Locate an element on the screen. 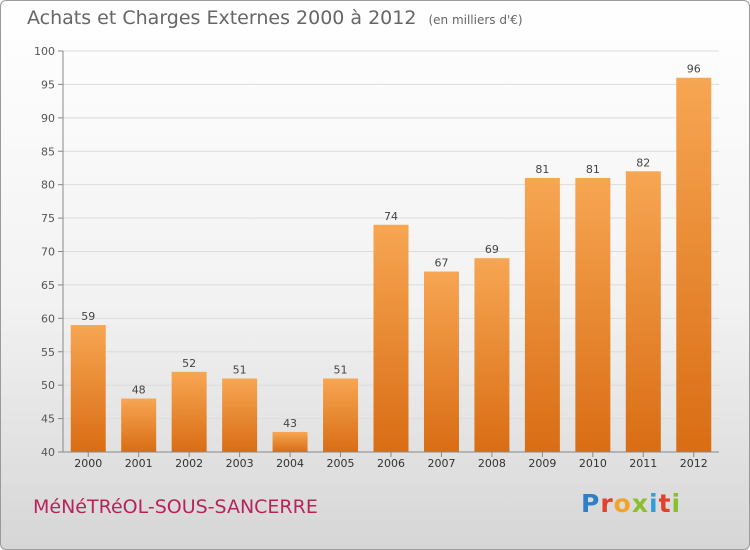  x-tick-label: 2001 is located at coordinates (139, 463).